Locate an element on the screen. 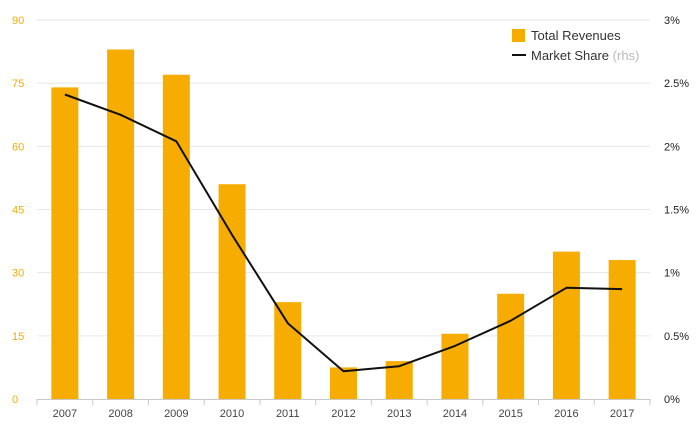 The width and height of the screenshot is (700, 433). x-tick-label: 2010 is located at coordinates (232, 414).